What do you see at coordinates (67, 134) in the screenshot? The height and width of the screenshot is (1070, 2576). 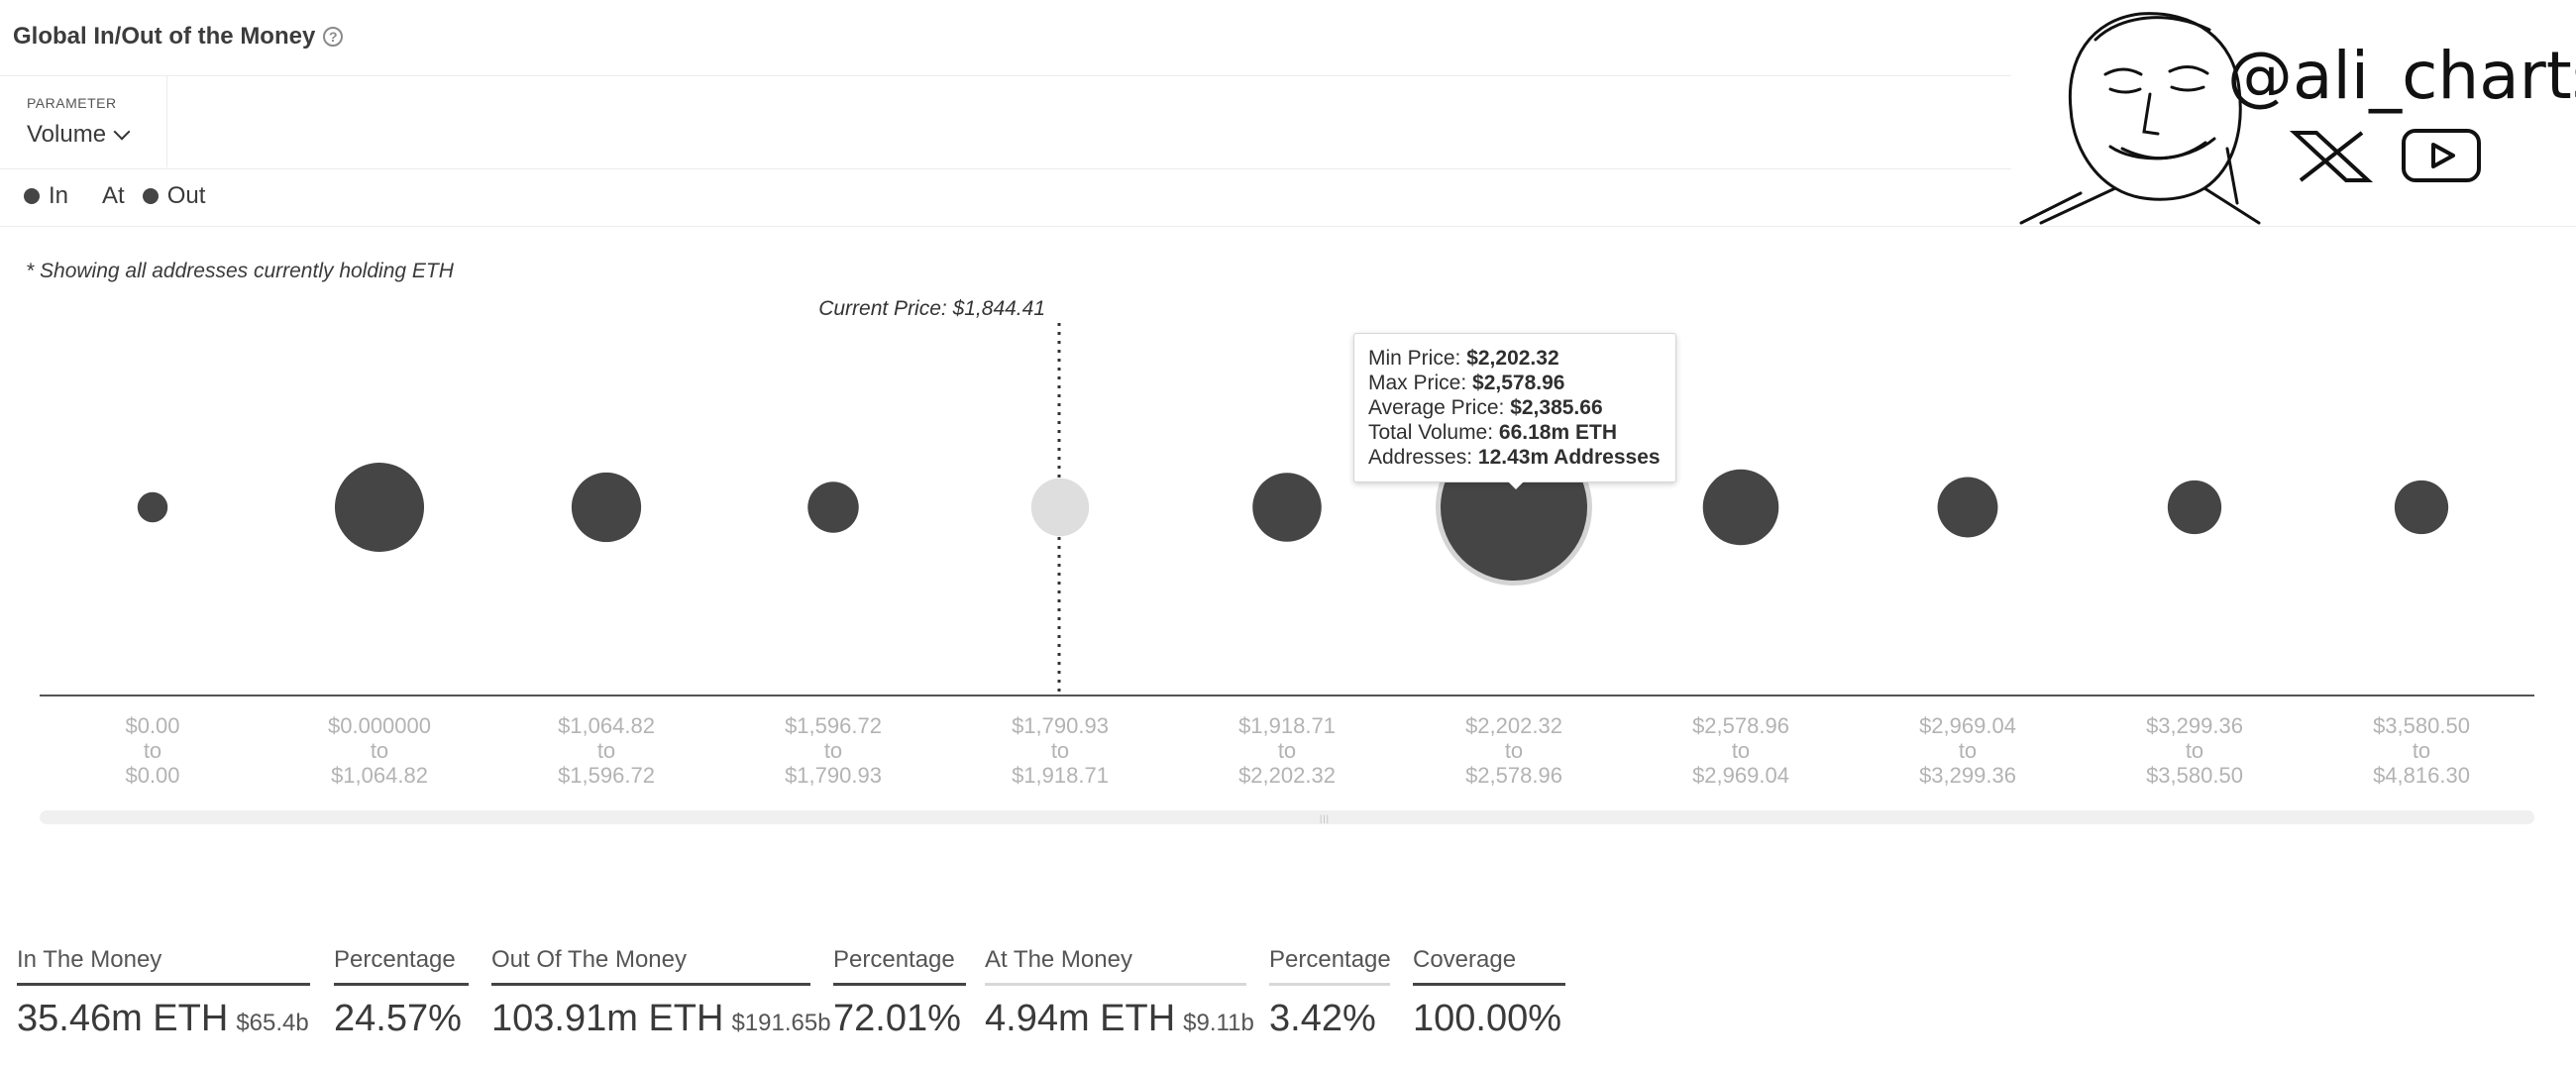 I see `parameter-value: Volume` at bounding box center [67, 134].